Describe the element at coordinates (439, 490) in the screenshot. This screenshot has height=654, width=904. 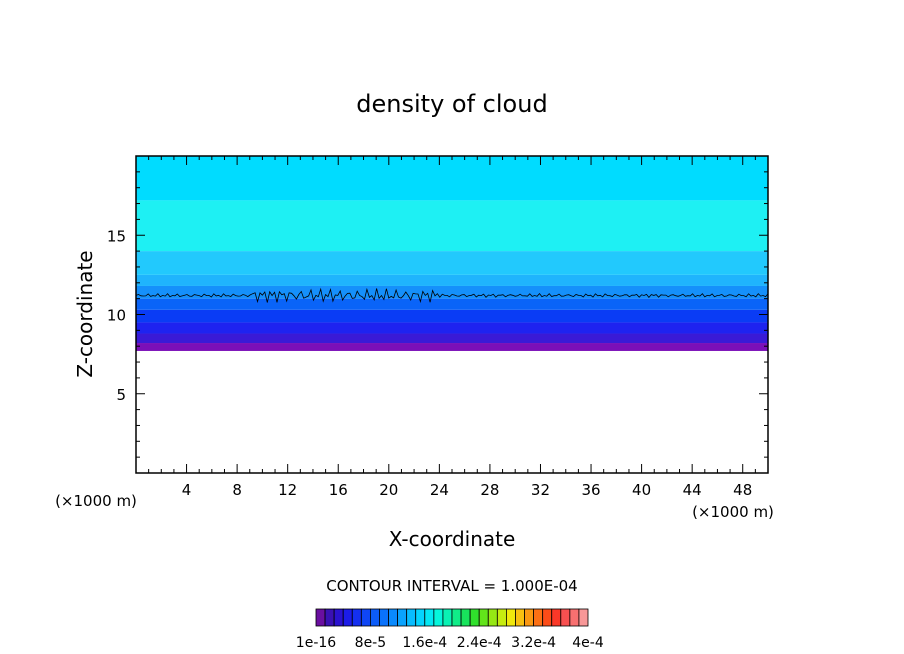
I see `x-tick-label: 24` at that location.